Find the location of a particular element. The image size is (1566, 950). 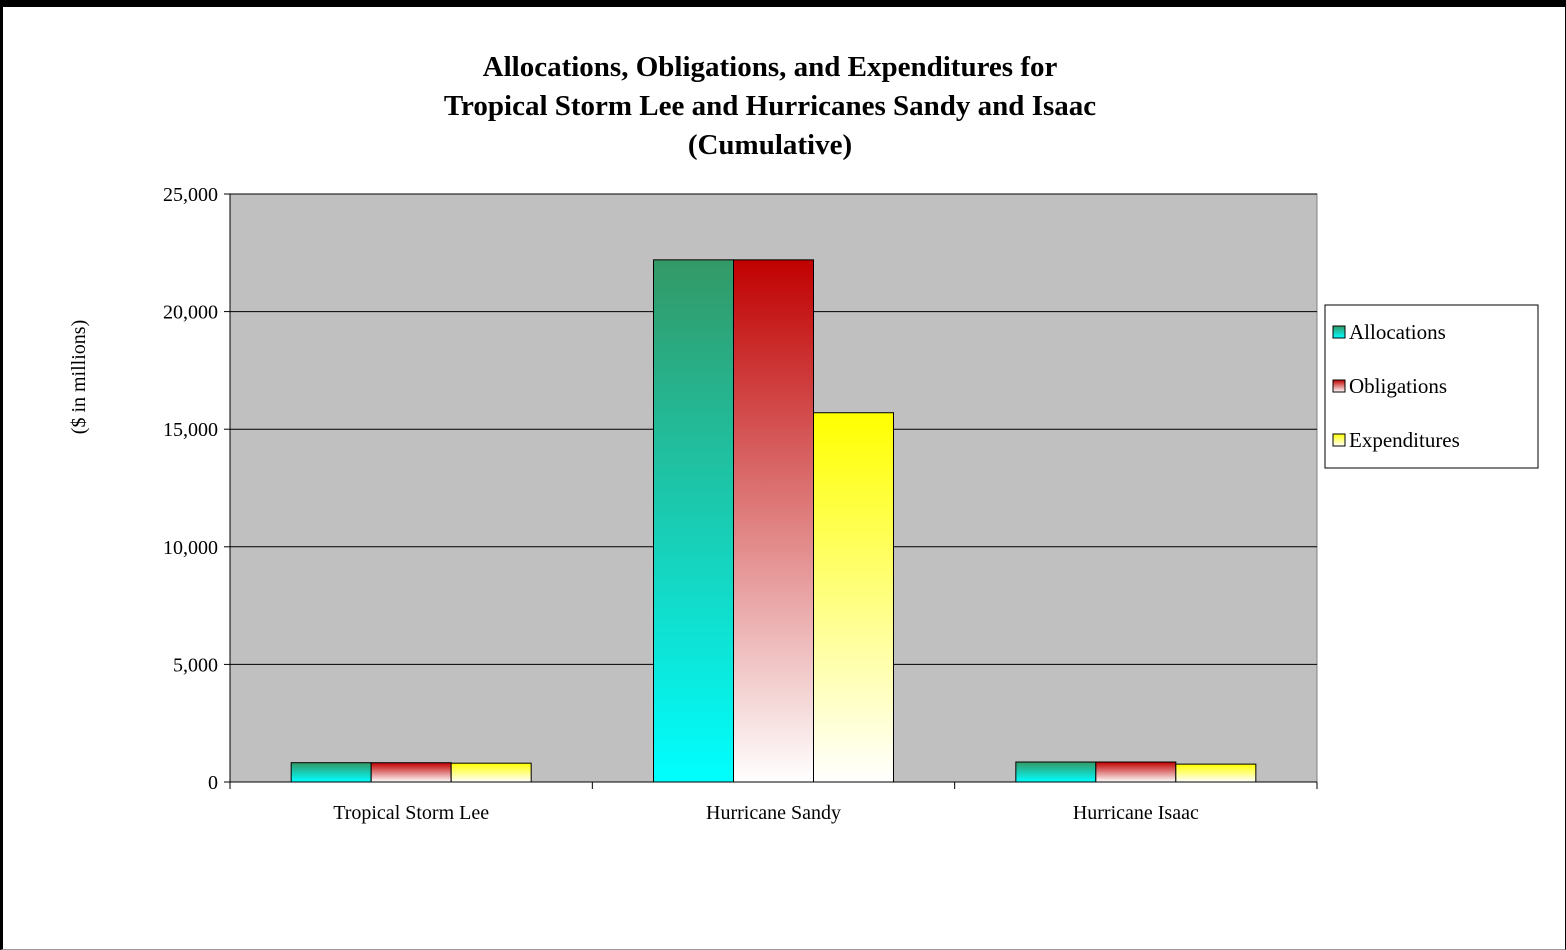

legend: Allocations Obligations Expenditures is located at coordinates (1431, 386).